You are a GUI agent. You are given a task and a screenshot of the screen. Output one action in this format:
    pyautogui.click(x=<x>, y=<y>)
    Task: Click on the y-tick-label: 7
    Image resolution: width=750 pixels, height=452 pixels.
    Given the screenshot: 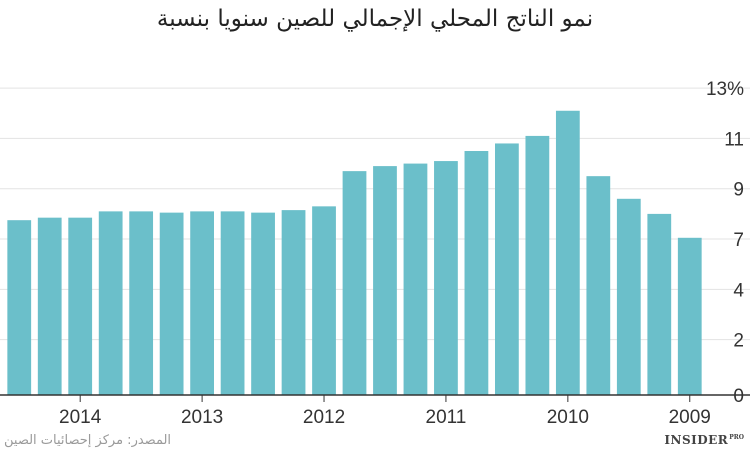 What is the action you would take?
    pyautogui.click(x=738, y=240)
    